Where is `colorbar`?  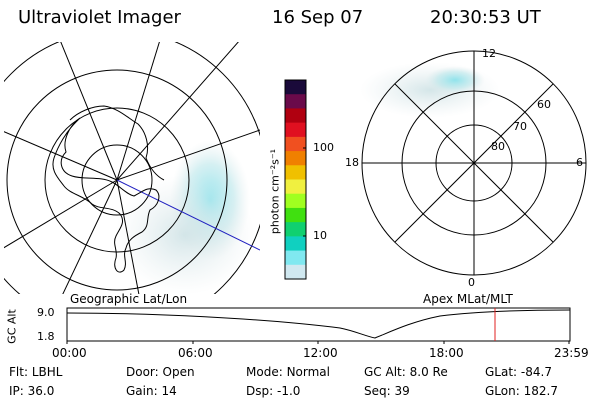 colorbar is located at coordinates (295, 180).